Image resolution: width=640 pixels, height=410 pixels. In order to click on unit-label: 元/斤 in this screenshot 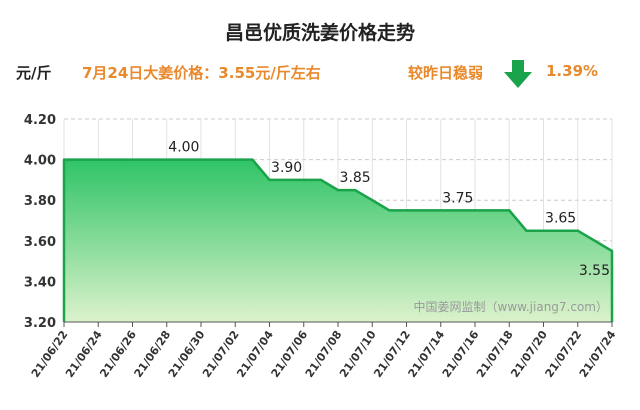, I will do `click(34, 73)`.